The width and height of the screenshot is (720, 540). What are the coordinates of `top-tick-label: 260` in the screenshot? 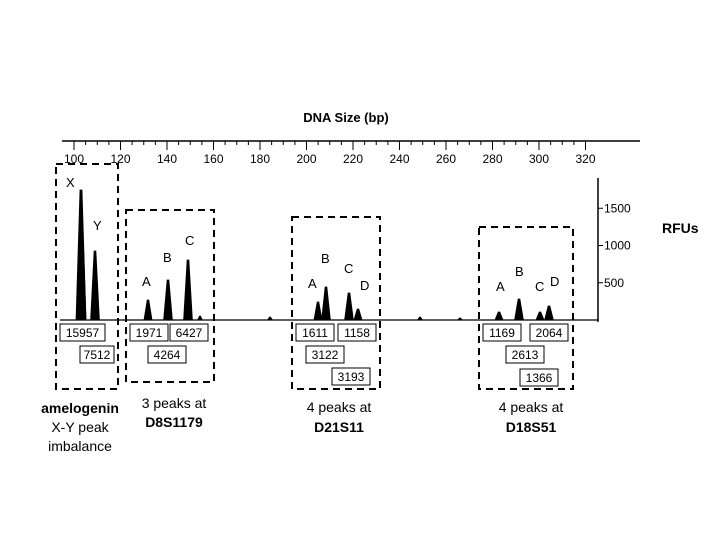 It's located at (446, 159).